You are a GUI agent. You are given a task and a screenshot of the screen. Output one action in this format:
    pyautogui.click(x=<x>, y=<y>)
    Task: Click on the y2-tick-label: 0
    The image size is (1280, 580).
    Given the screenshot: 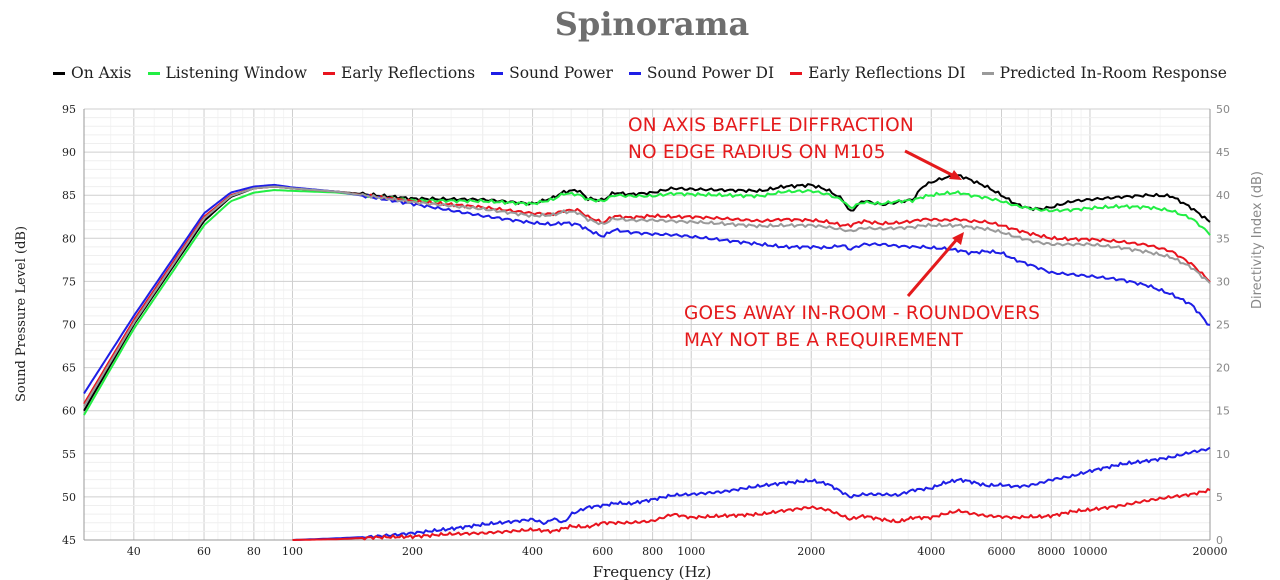 What is the action you would take?
    pyautogui.click(x=1219, y=540)
    